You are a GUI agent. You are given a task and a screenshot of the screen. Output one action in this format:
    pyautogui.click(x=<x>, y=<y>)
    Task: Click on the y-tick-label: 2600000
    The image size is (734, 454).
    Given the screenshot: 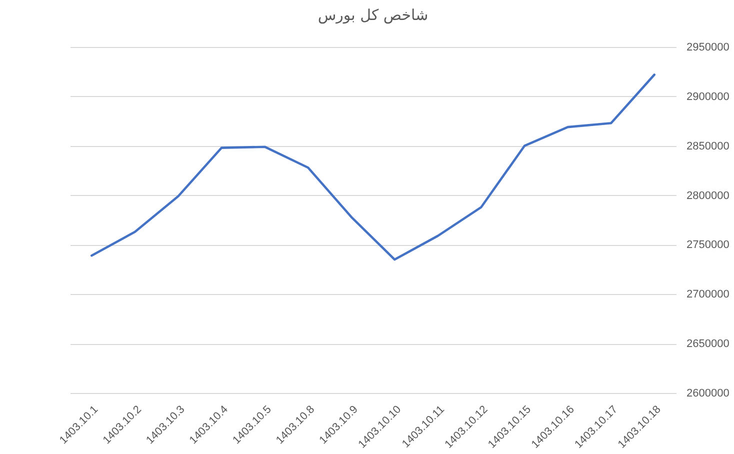 What is the action you would take?
    pyautogui.click(x=708, y=394)
    